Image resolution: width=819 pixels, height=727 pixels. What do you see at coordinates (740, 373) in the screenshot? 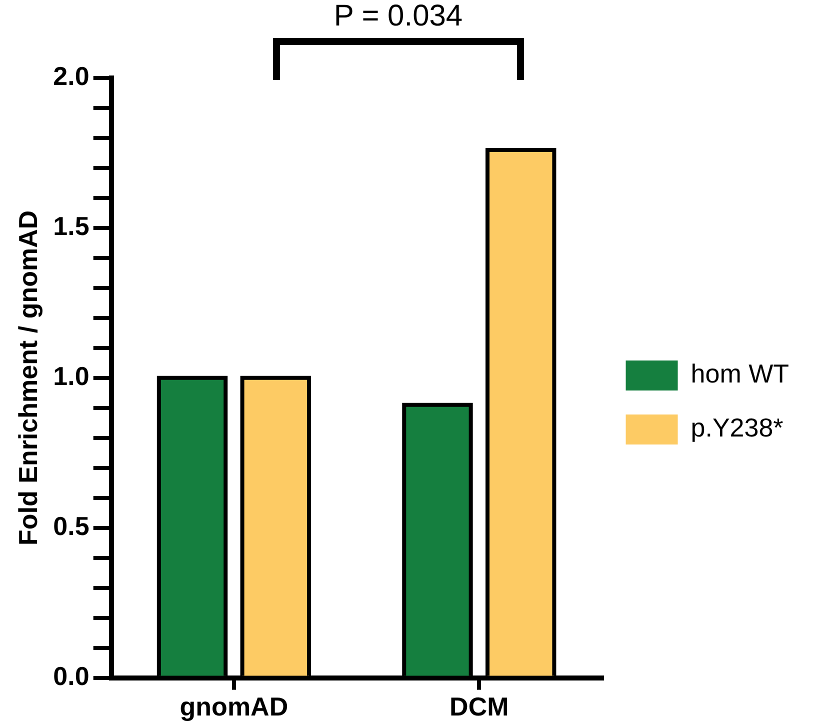
I see `legend-label: hom WT` at bounding box center [740, 373].